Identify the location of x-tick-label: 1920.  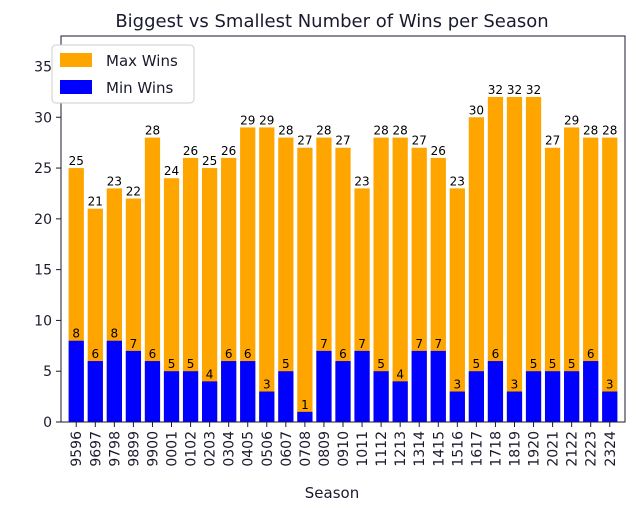
(535, 449).